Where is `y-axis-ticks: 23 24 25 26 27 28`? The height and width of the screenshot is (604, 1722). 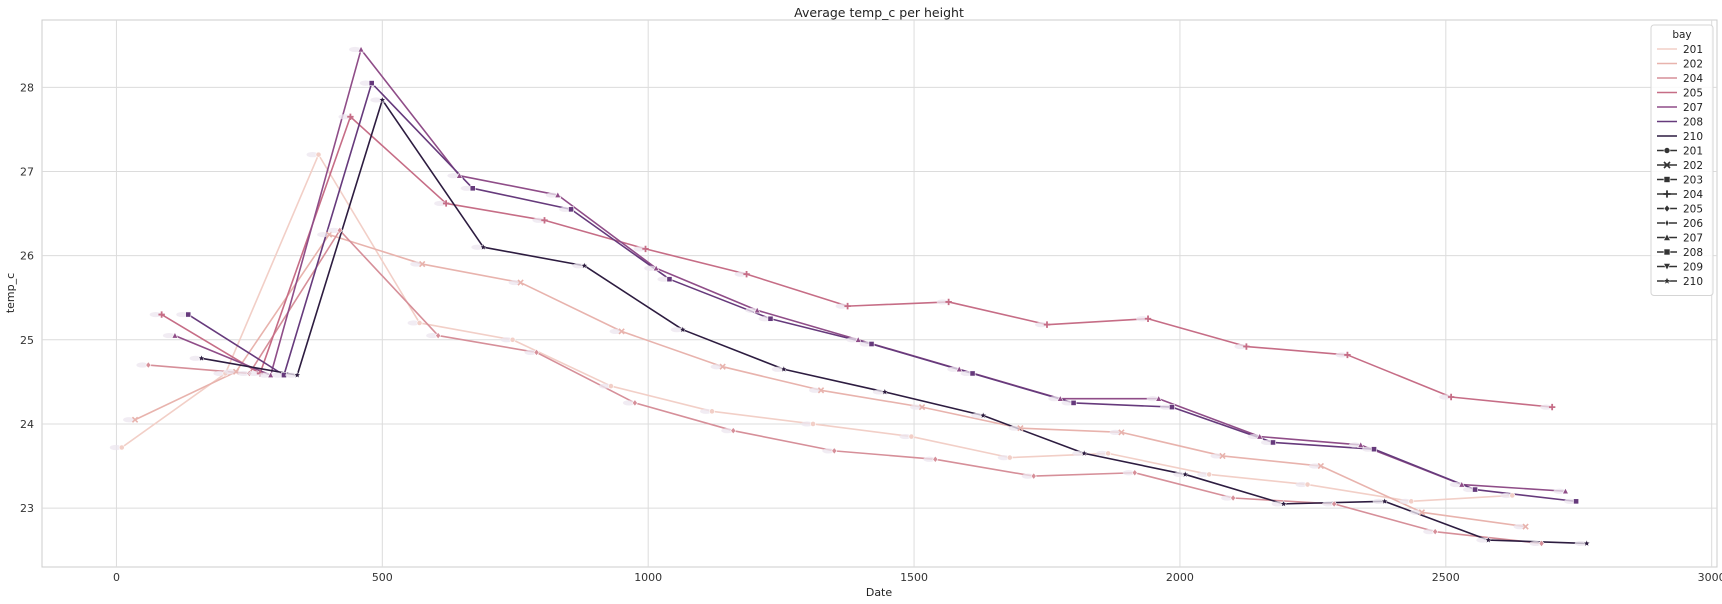
y-axis-ticks: 23 24 25 26 27 28 is located at coordinates (27, 298).